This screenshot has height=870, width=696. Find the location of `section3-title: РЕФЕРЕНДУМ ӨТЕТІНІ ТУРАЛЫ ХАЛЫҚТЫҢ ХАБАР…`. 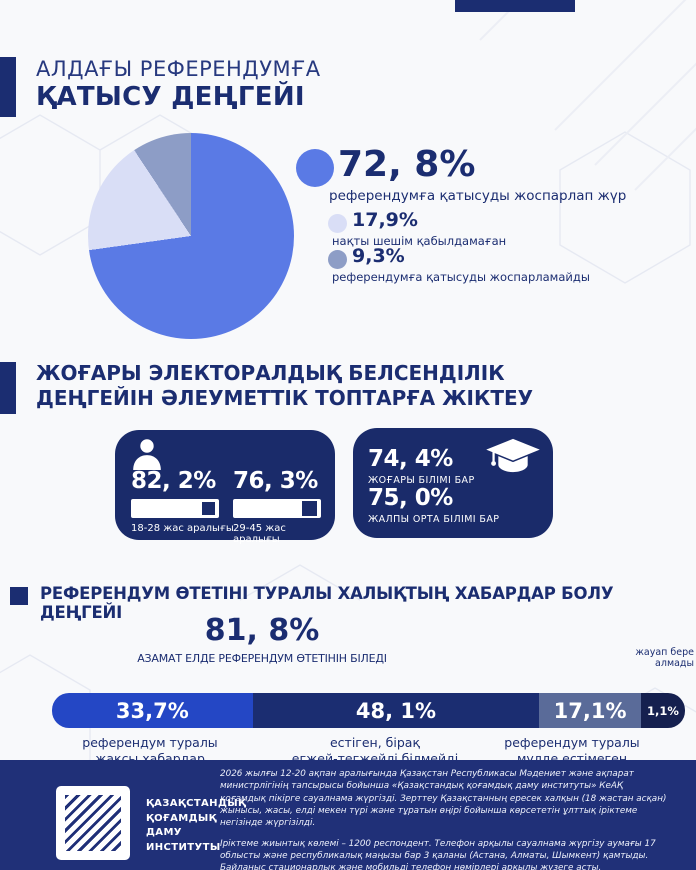

section3-title: РЕФЕРЕНДУМ ӨТЕТІНІ ТУРАЛЫ ХАЛЫҚТЫҢ ХАБАР… is located at coordinates (327, 603).